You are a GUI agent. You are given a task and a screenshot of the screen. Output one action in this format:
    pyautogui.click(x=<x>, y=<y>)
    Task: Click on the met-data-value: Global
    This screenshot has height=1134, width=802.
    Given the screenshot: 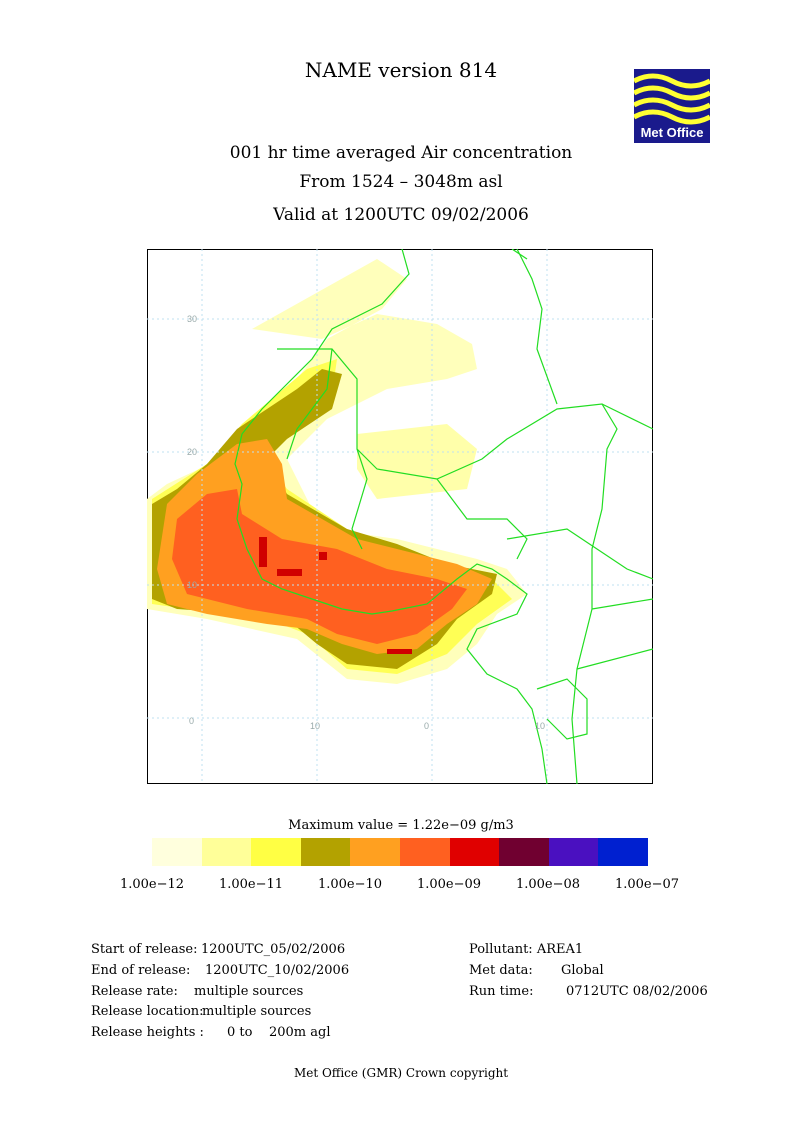 What is the action you would take?
    pyautogui.click(x=582, y=970)
    